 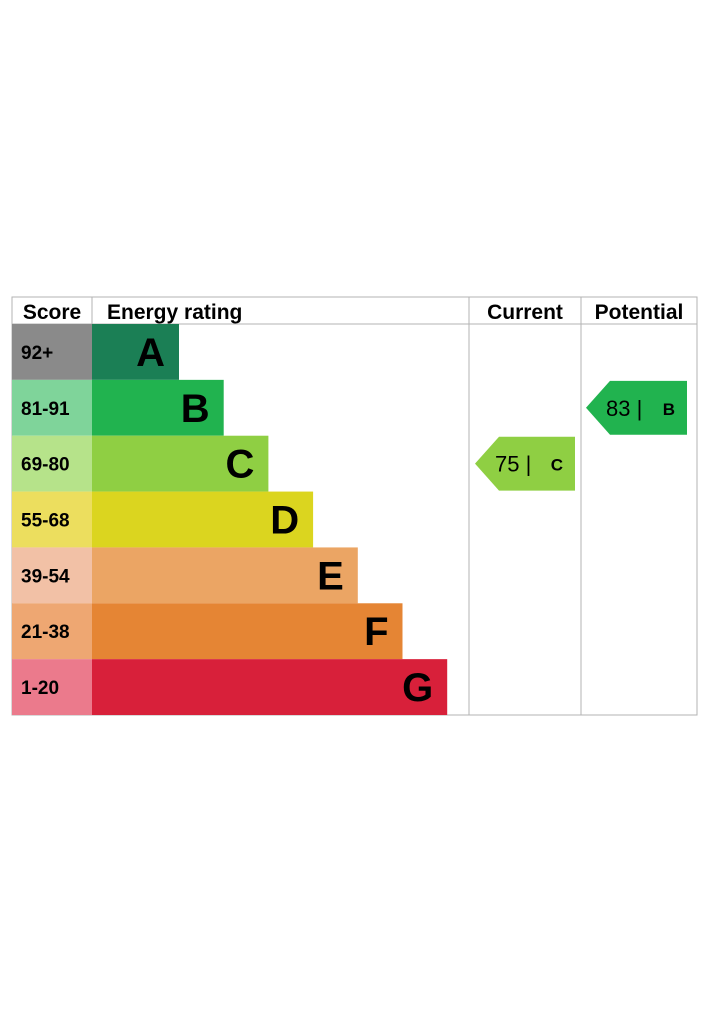 What do you see at coordinates (624, 408) in the screenshot?
I see `potential-value: 83 |` at bounding box center [624, 408].